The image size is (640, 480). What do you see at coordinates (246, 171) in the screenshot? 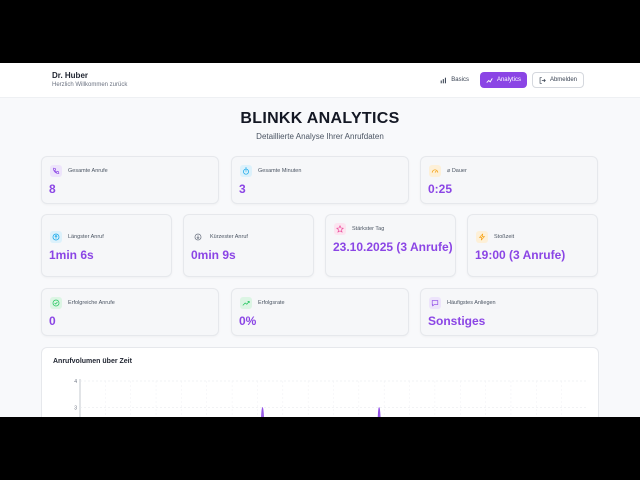
I see `timer-icon` at bounding box center [246, 171].